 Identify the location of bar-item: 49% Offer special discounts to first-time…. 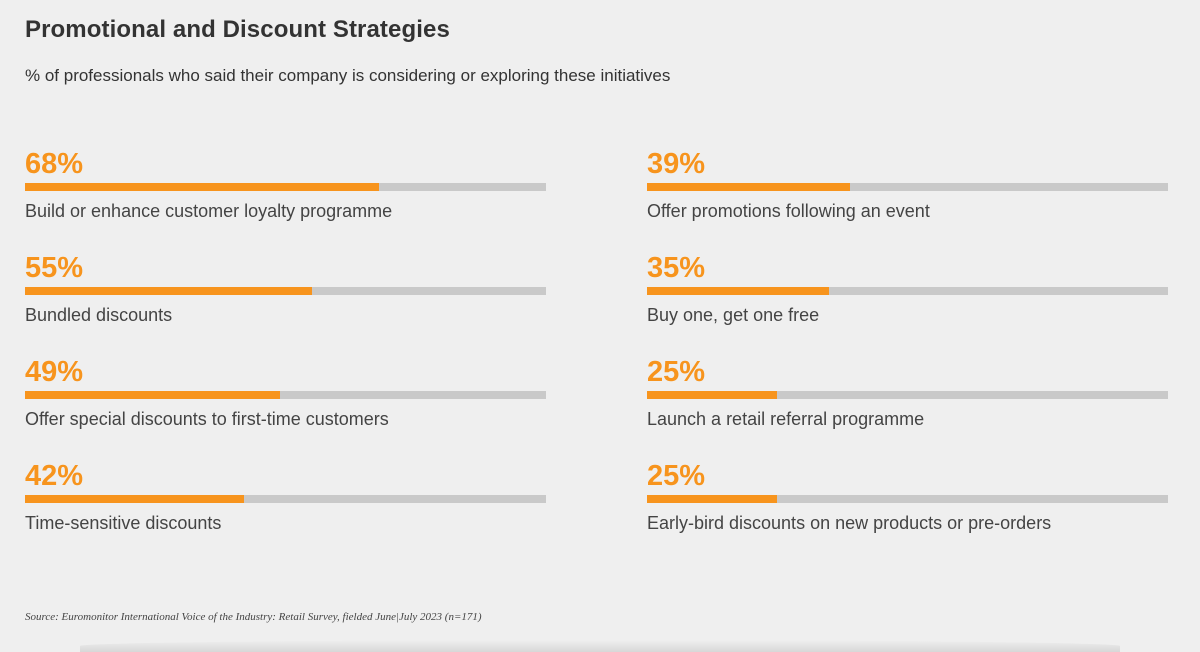
(285, 402).